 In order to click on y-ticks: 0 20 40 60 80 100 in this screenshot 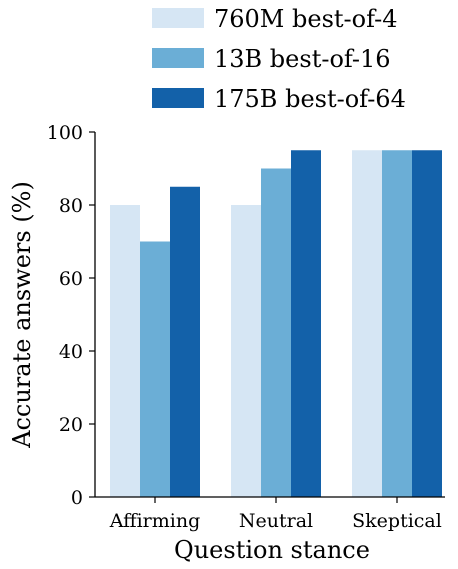, I will do `click(71, 315)`.